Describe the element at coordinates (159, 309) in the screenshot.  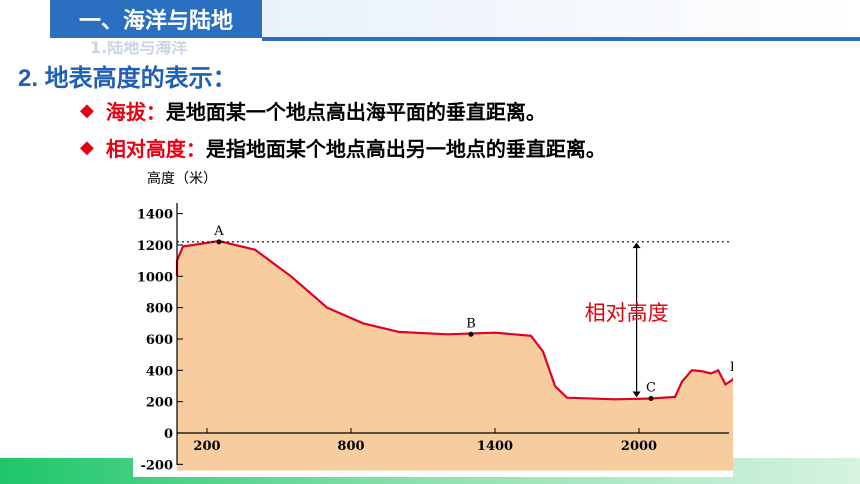
I see `y-tick-label: 800` at that location.